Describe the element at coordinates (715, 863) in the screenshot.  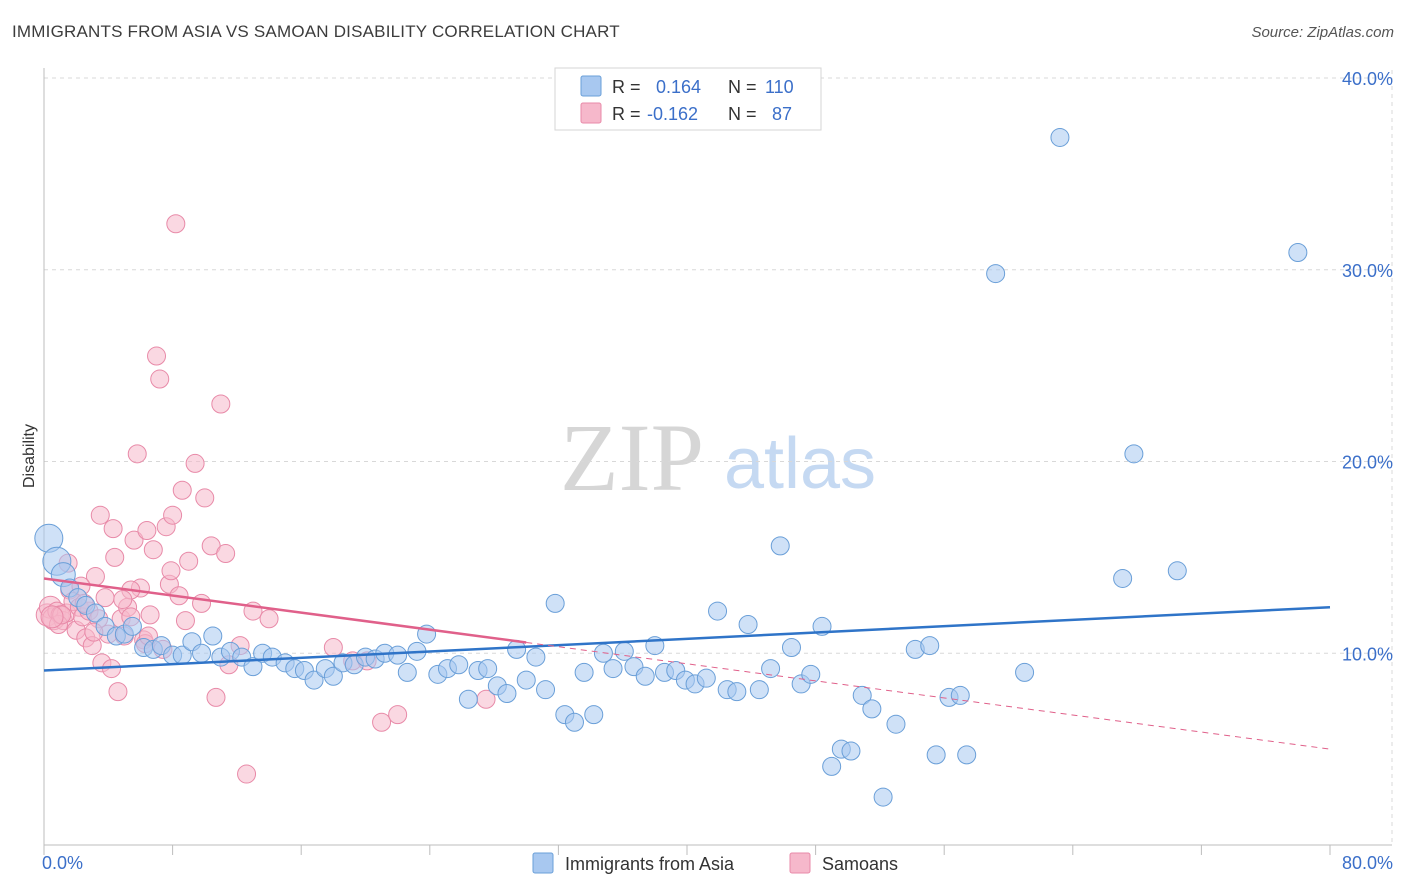
I see `bottom-legend: Immigrants from Asia Samoans` at that location.